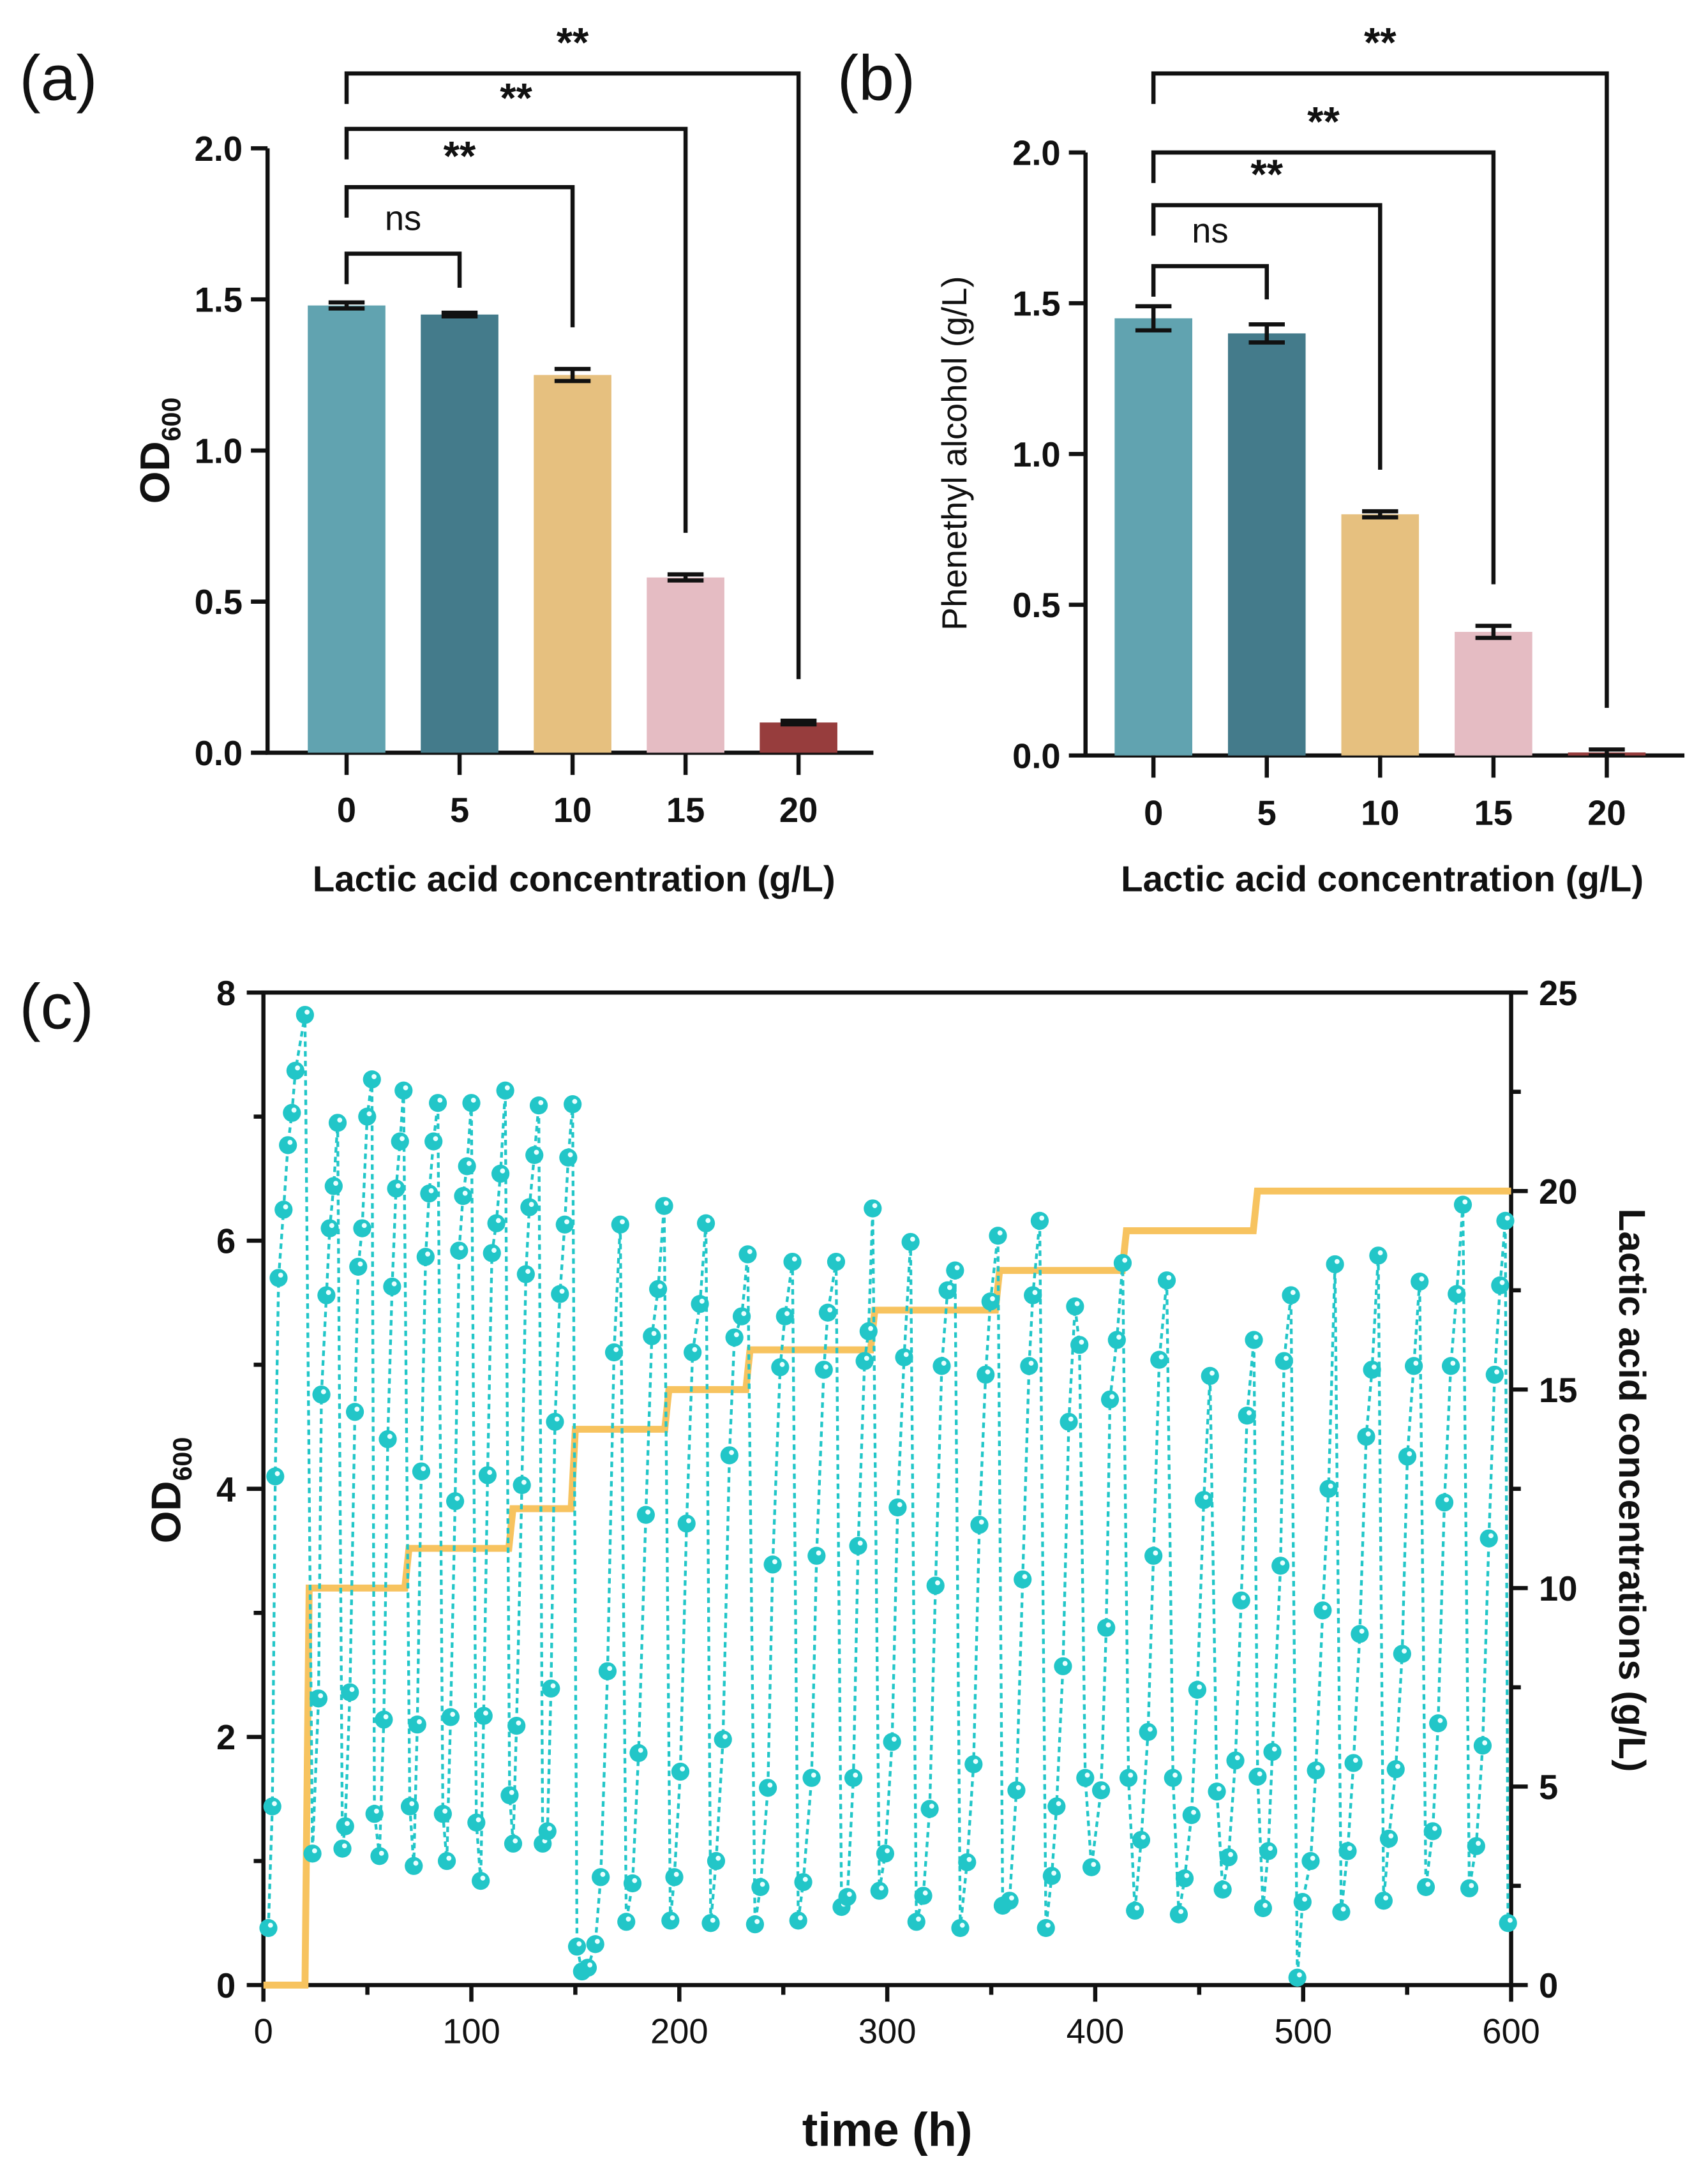 Image resolution: width=1708 pixels, height=2175 pixels. What do you see at coordinates (1631, 1490) in the screenshot?
I see `panel-c-y2-axis-label: Lactic acid concentrations (g/L)` at bounding box center [1631, 1490].